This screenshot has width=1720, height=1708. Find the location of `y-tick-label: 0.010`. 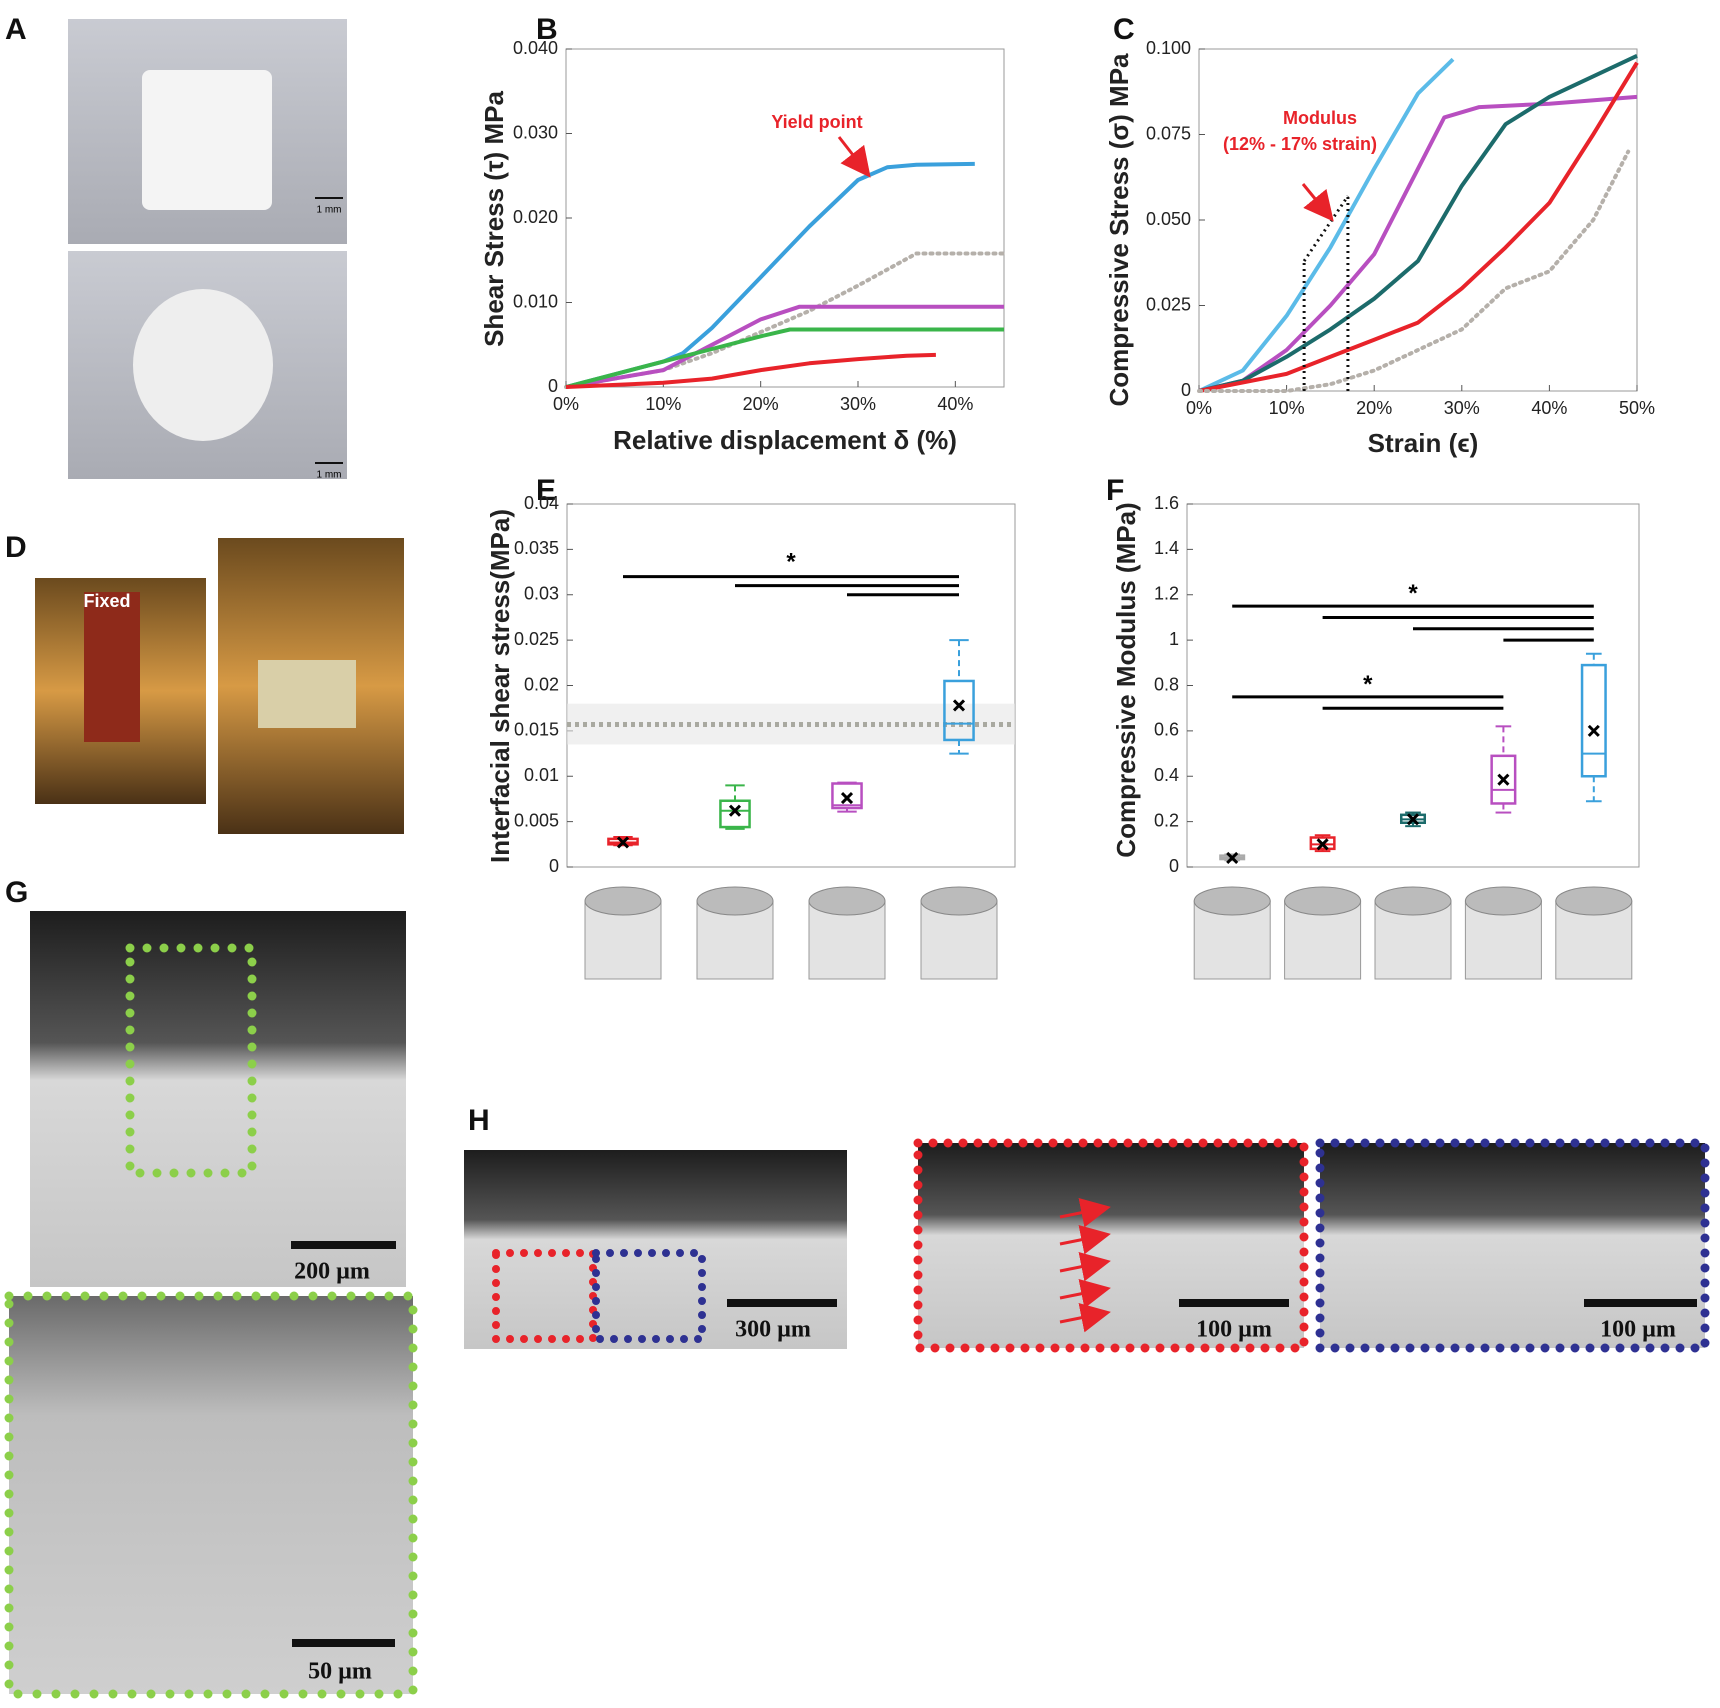

y-tick-label: 0.010 is located at coordinates (535, 301).